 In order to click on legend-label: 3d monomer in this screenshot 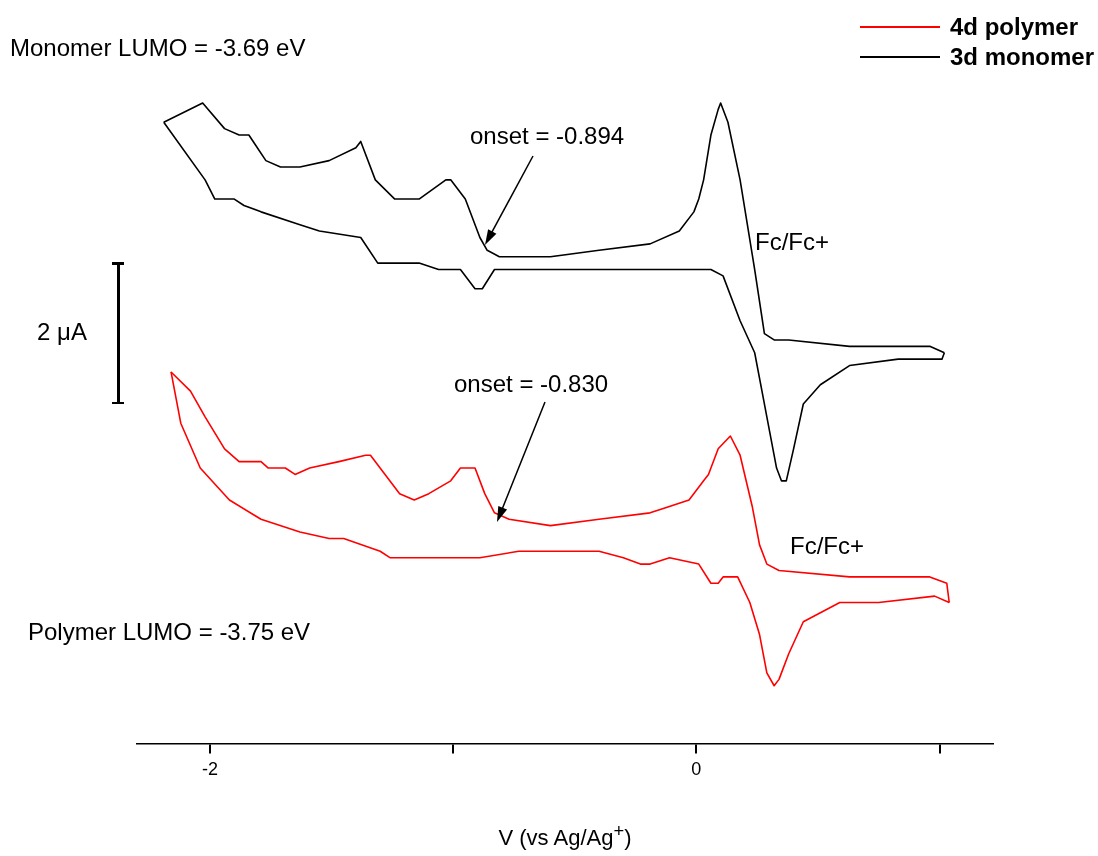, I will do `click(1021, 57)`.